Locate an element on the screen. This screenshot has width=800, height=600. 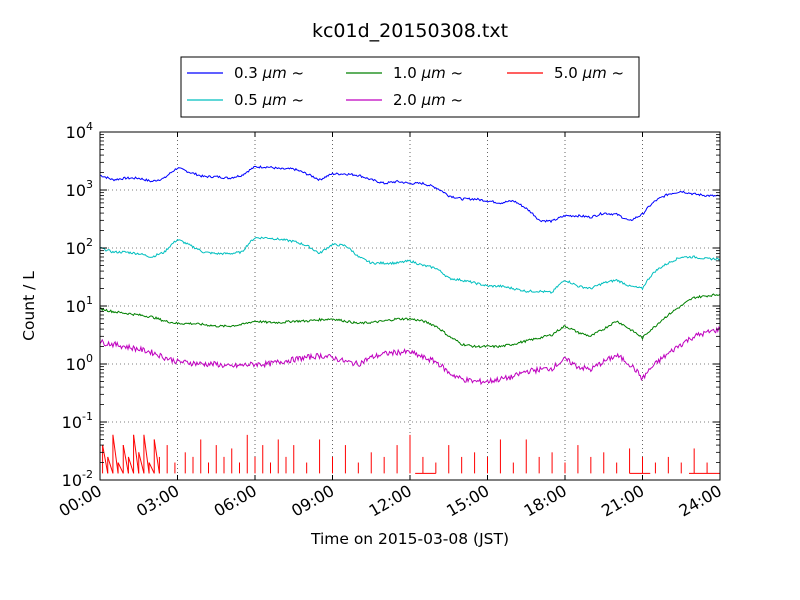
legend-frame is located at coordinates (410, 87).